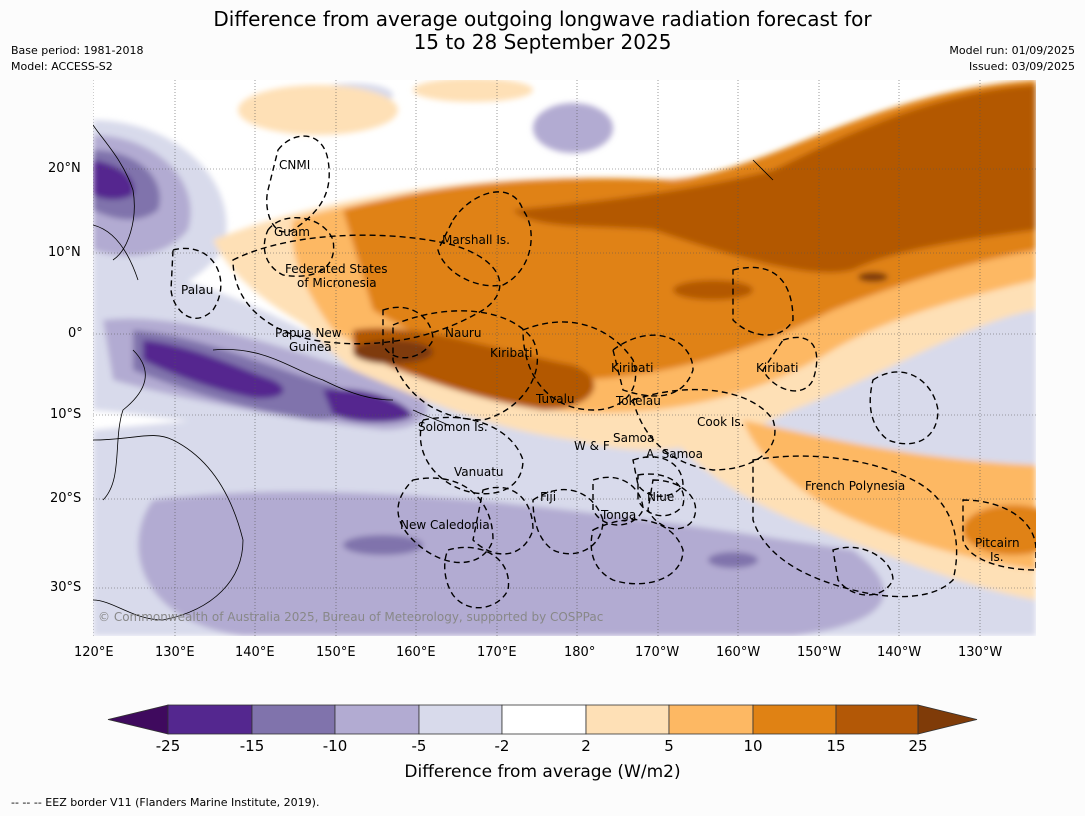 The image size is (1085, 816). What do you see at coordinates (753, 746) in the screenshot?
I see `colorbar-tick-7: 10` at bounding box center [753, 746].